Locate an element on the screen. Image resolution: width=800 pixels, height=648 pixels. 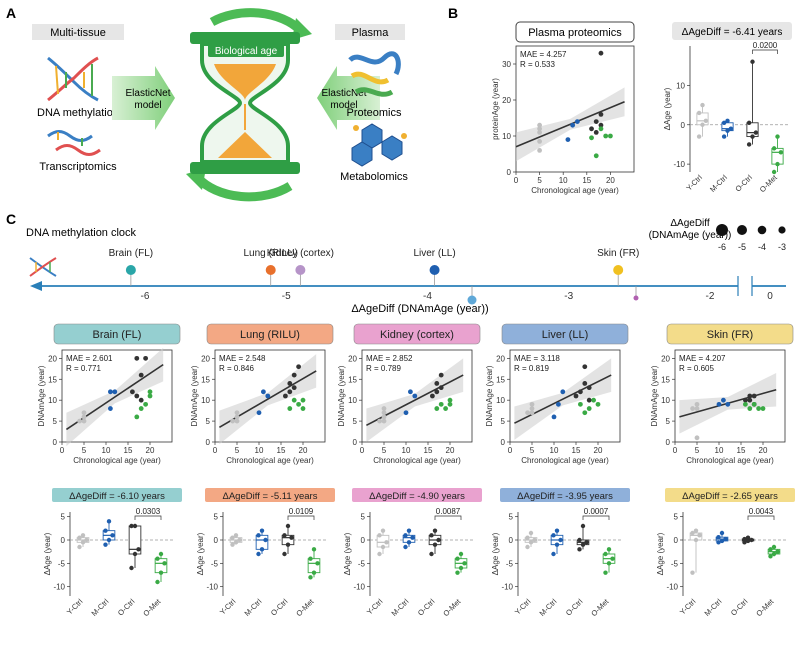
box-title: ΔAgeDiff = -6.10 years is located at coordinates (117, 496).